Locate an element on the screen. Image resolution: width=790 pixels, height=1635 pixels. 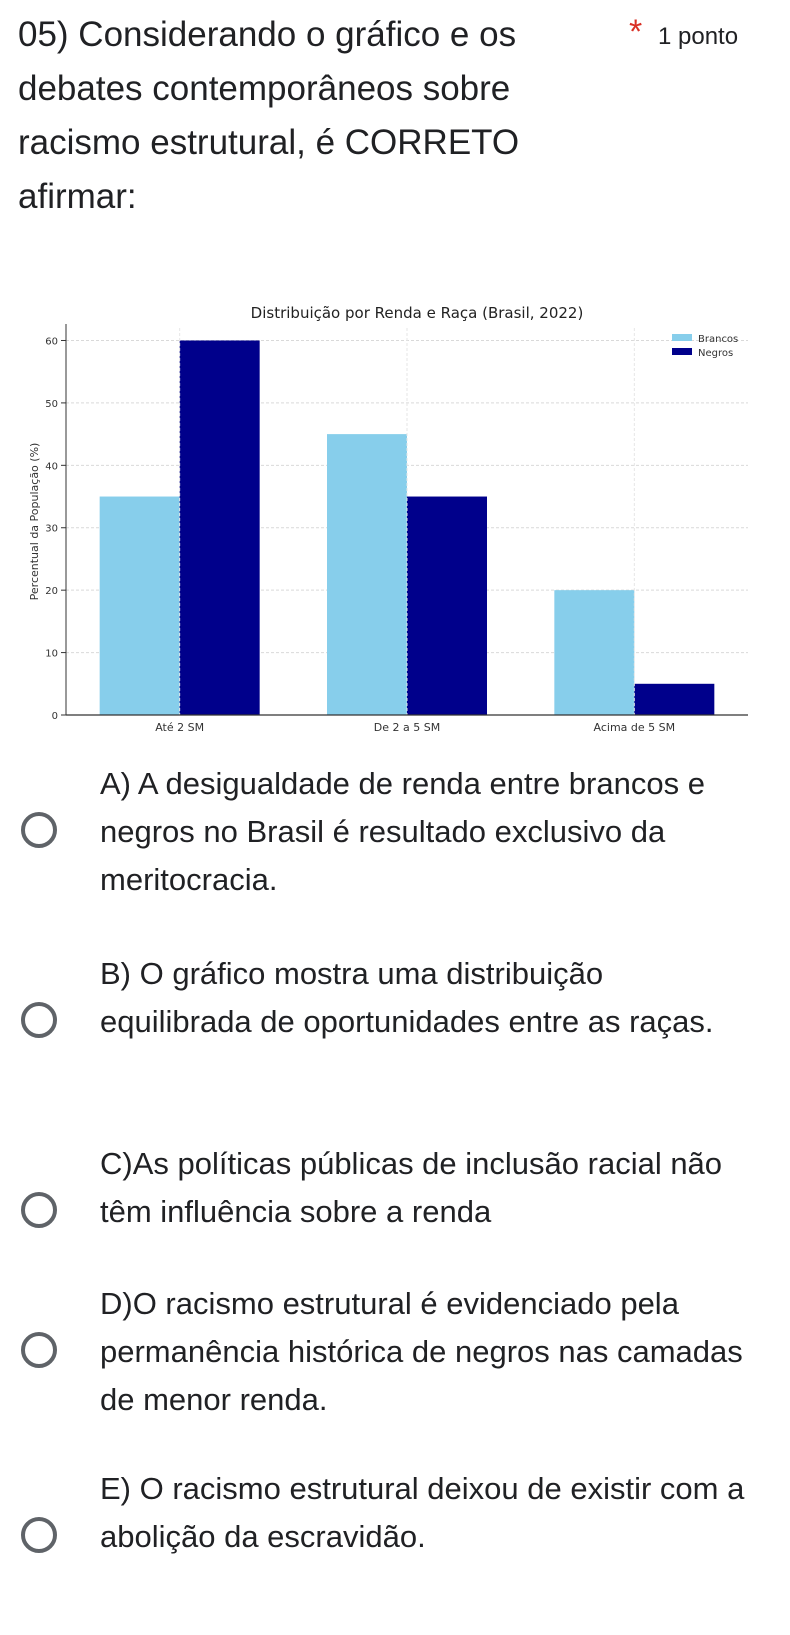
radio-button-e is located at coordinates (39, 1535).